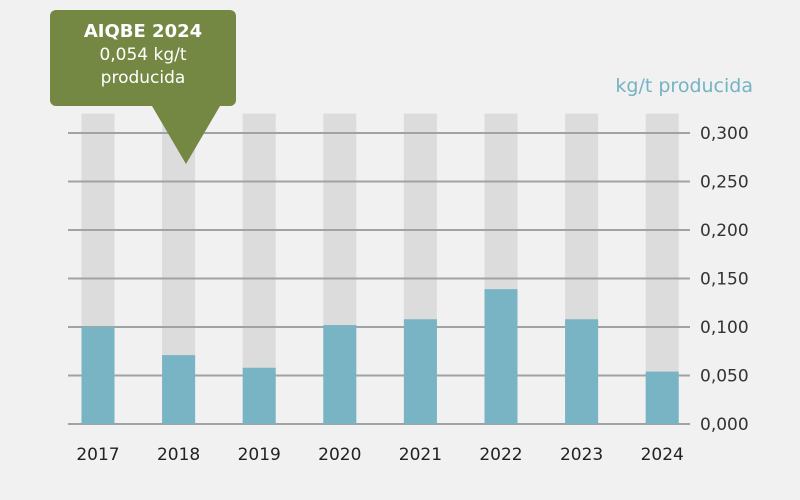 Image resolution: width=800 pixels, height=500 pixels. Describe the element at coordinates (724, 183) in the screenshot. I see `y-tick-label: 0,250` at that location.